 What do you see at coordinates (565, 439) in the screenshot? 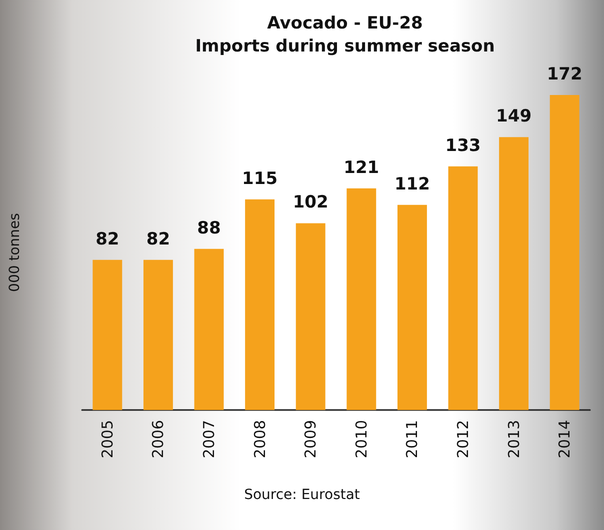
I see `x-tick-label: 2014` at bounding box center [565, 439].